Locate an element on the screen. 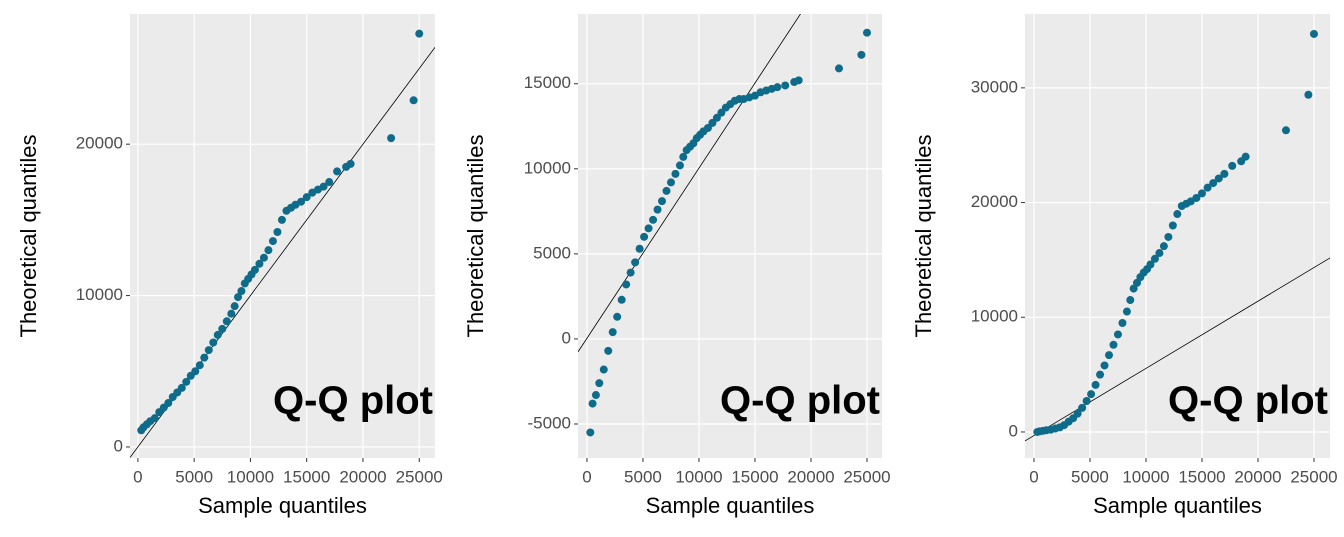 The height and width of the screenshot is (537, 1344). x-tick-label: 25000 is located at coordinates (866, 476).